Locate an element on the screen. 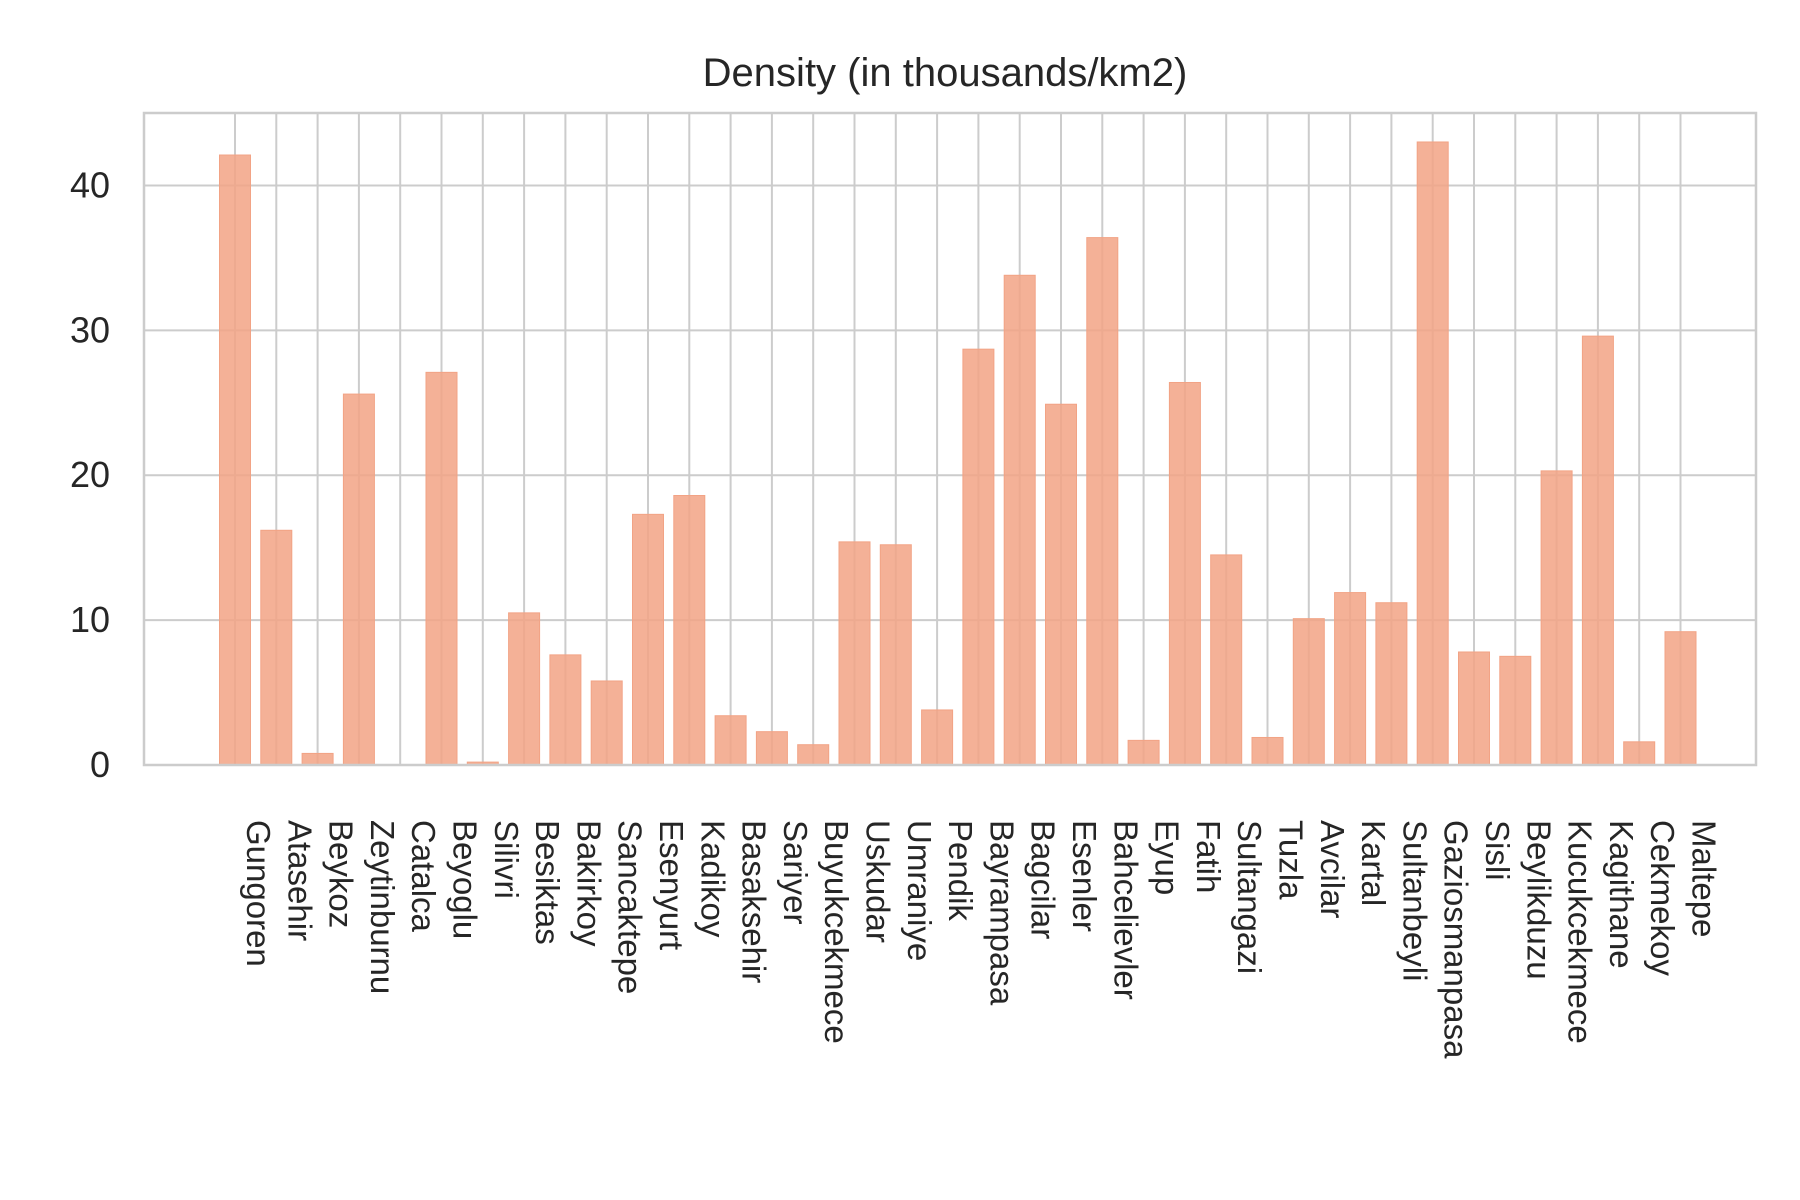 The height and width of the screenshot is (1200, 1800). bar-esenler is located at coordinates (1061, 584).